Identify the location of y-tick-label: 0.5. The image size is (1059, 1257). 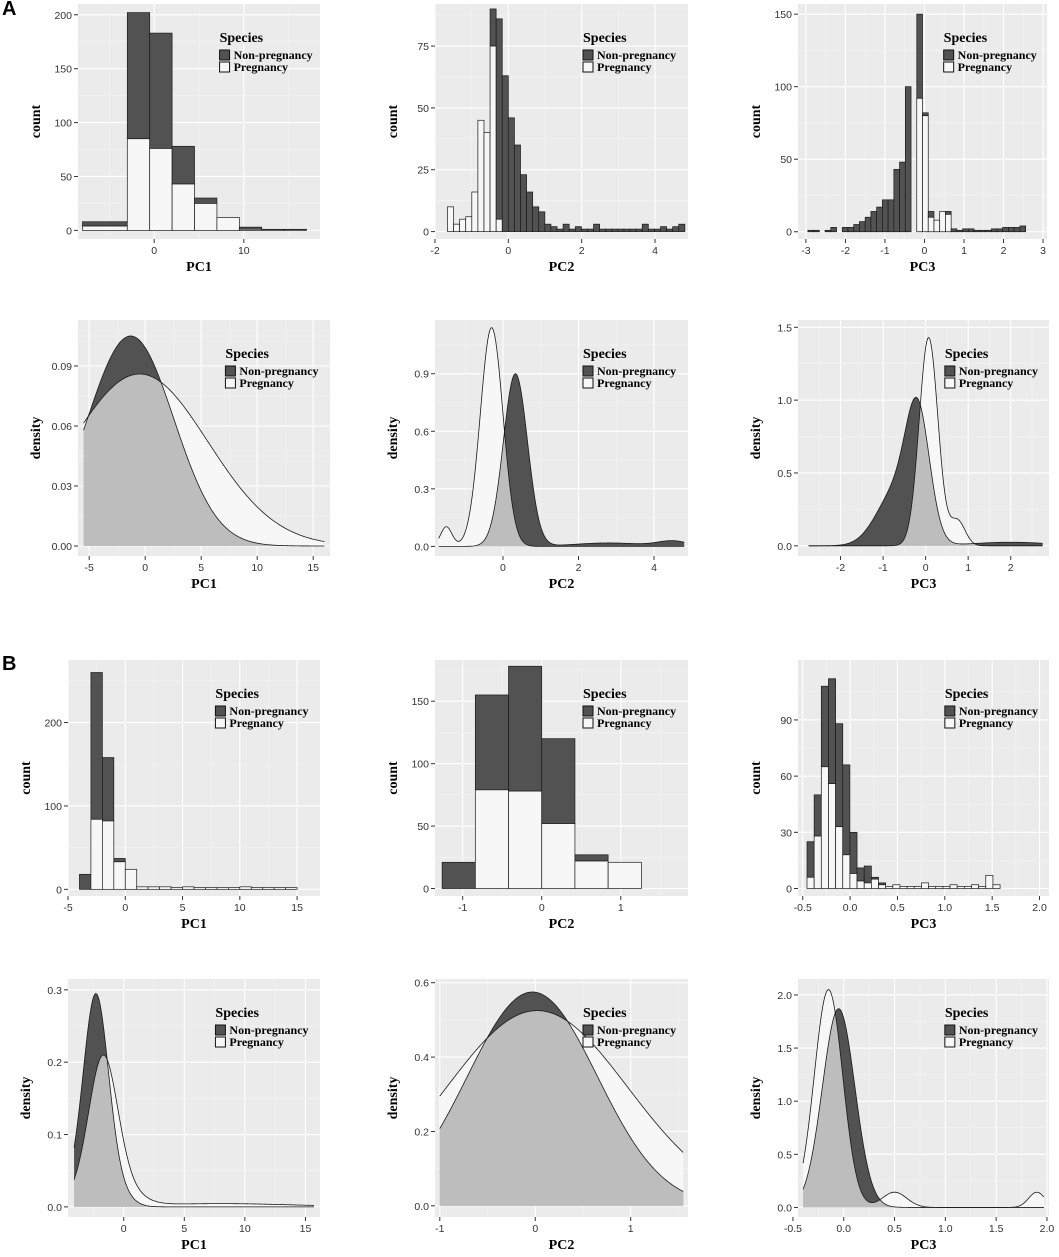
(784, 474).